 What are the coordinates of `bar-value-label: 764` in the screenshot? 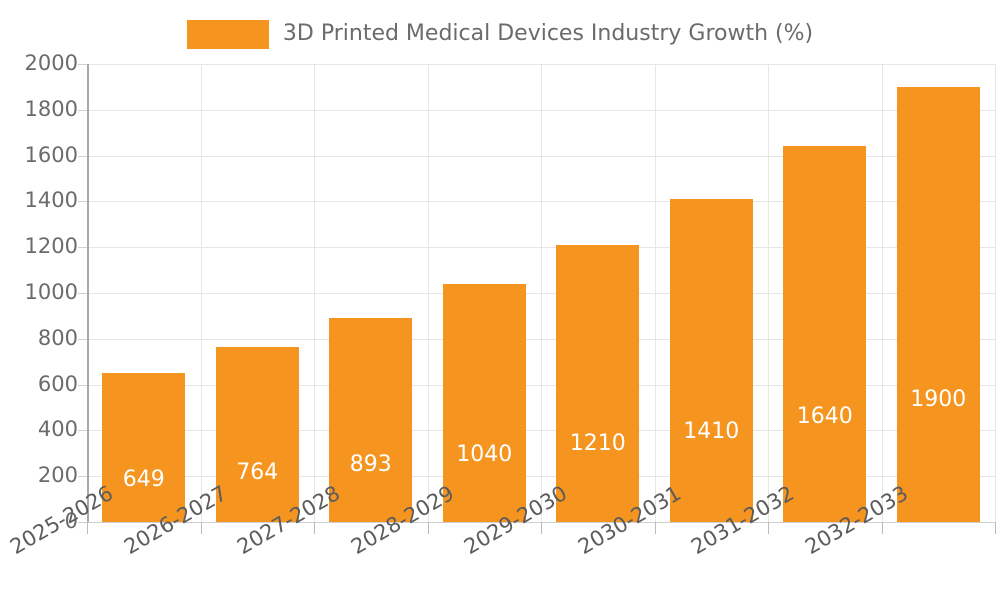 It's located at (257, 472).